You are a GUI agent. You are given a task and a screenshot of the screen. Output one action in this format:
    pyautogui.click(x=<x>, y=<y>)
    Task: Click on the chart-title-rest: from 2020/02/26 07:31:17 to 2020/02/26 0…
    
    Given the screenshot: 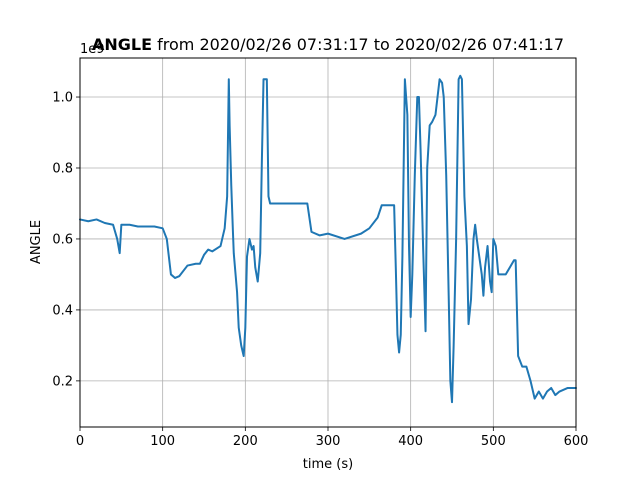 What is the action you would take?
    pyautogui.click(x=358, y=44)
    